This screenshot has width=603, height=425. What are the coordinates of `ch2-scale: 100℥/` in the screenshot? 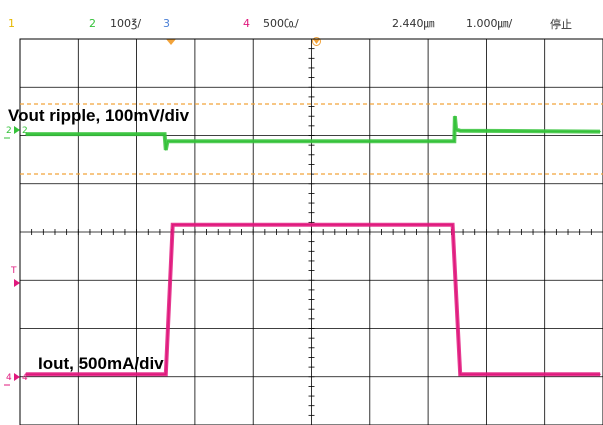 It's located at (125, 23).